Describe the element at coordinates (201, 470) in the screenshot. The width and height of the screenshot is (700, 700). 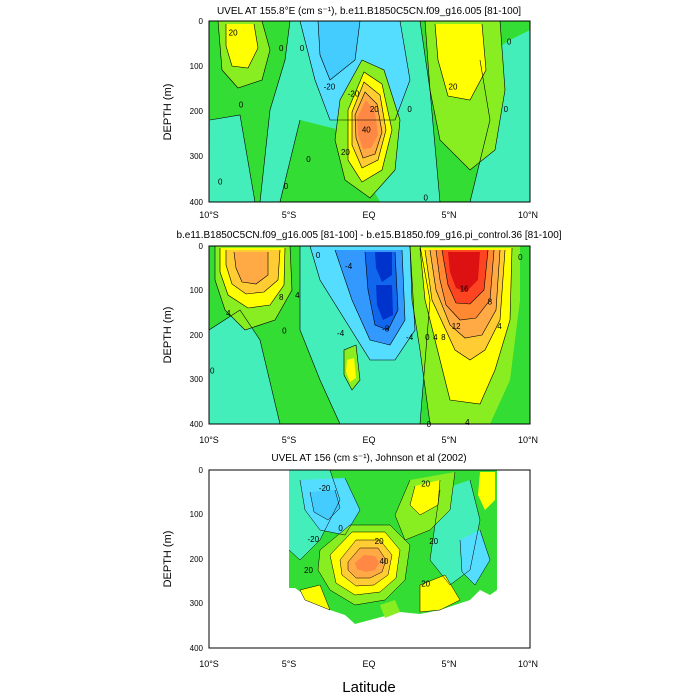
I see `panel-3-ytick-0: 0` at that location.